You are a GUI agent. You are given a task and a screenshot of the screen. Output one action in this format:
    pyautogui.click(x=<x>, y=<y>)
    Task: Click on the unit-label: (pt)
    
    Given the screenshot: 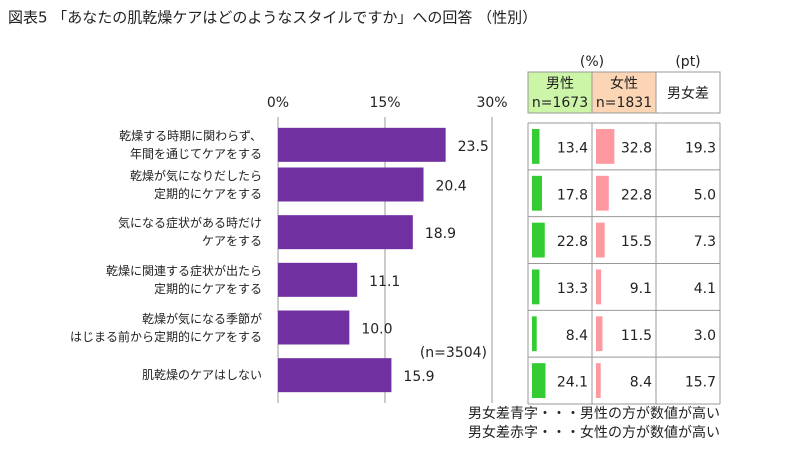 What is the action you would take?
    pyautogui.click(x=687, y=62)
    